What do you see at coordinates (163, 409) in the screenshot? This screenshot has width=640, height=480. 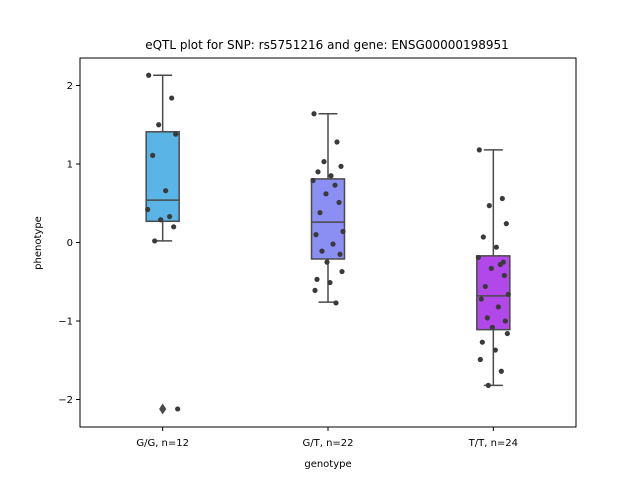 I see `outlier-marker` at bounding box center [163, 409].